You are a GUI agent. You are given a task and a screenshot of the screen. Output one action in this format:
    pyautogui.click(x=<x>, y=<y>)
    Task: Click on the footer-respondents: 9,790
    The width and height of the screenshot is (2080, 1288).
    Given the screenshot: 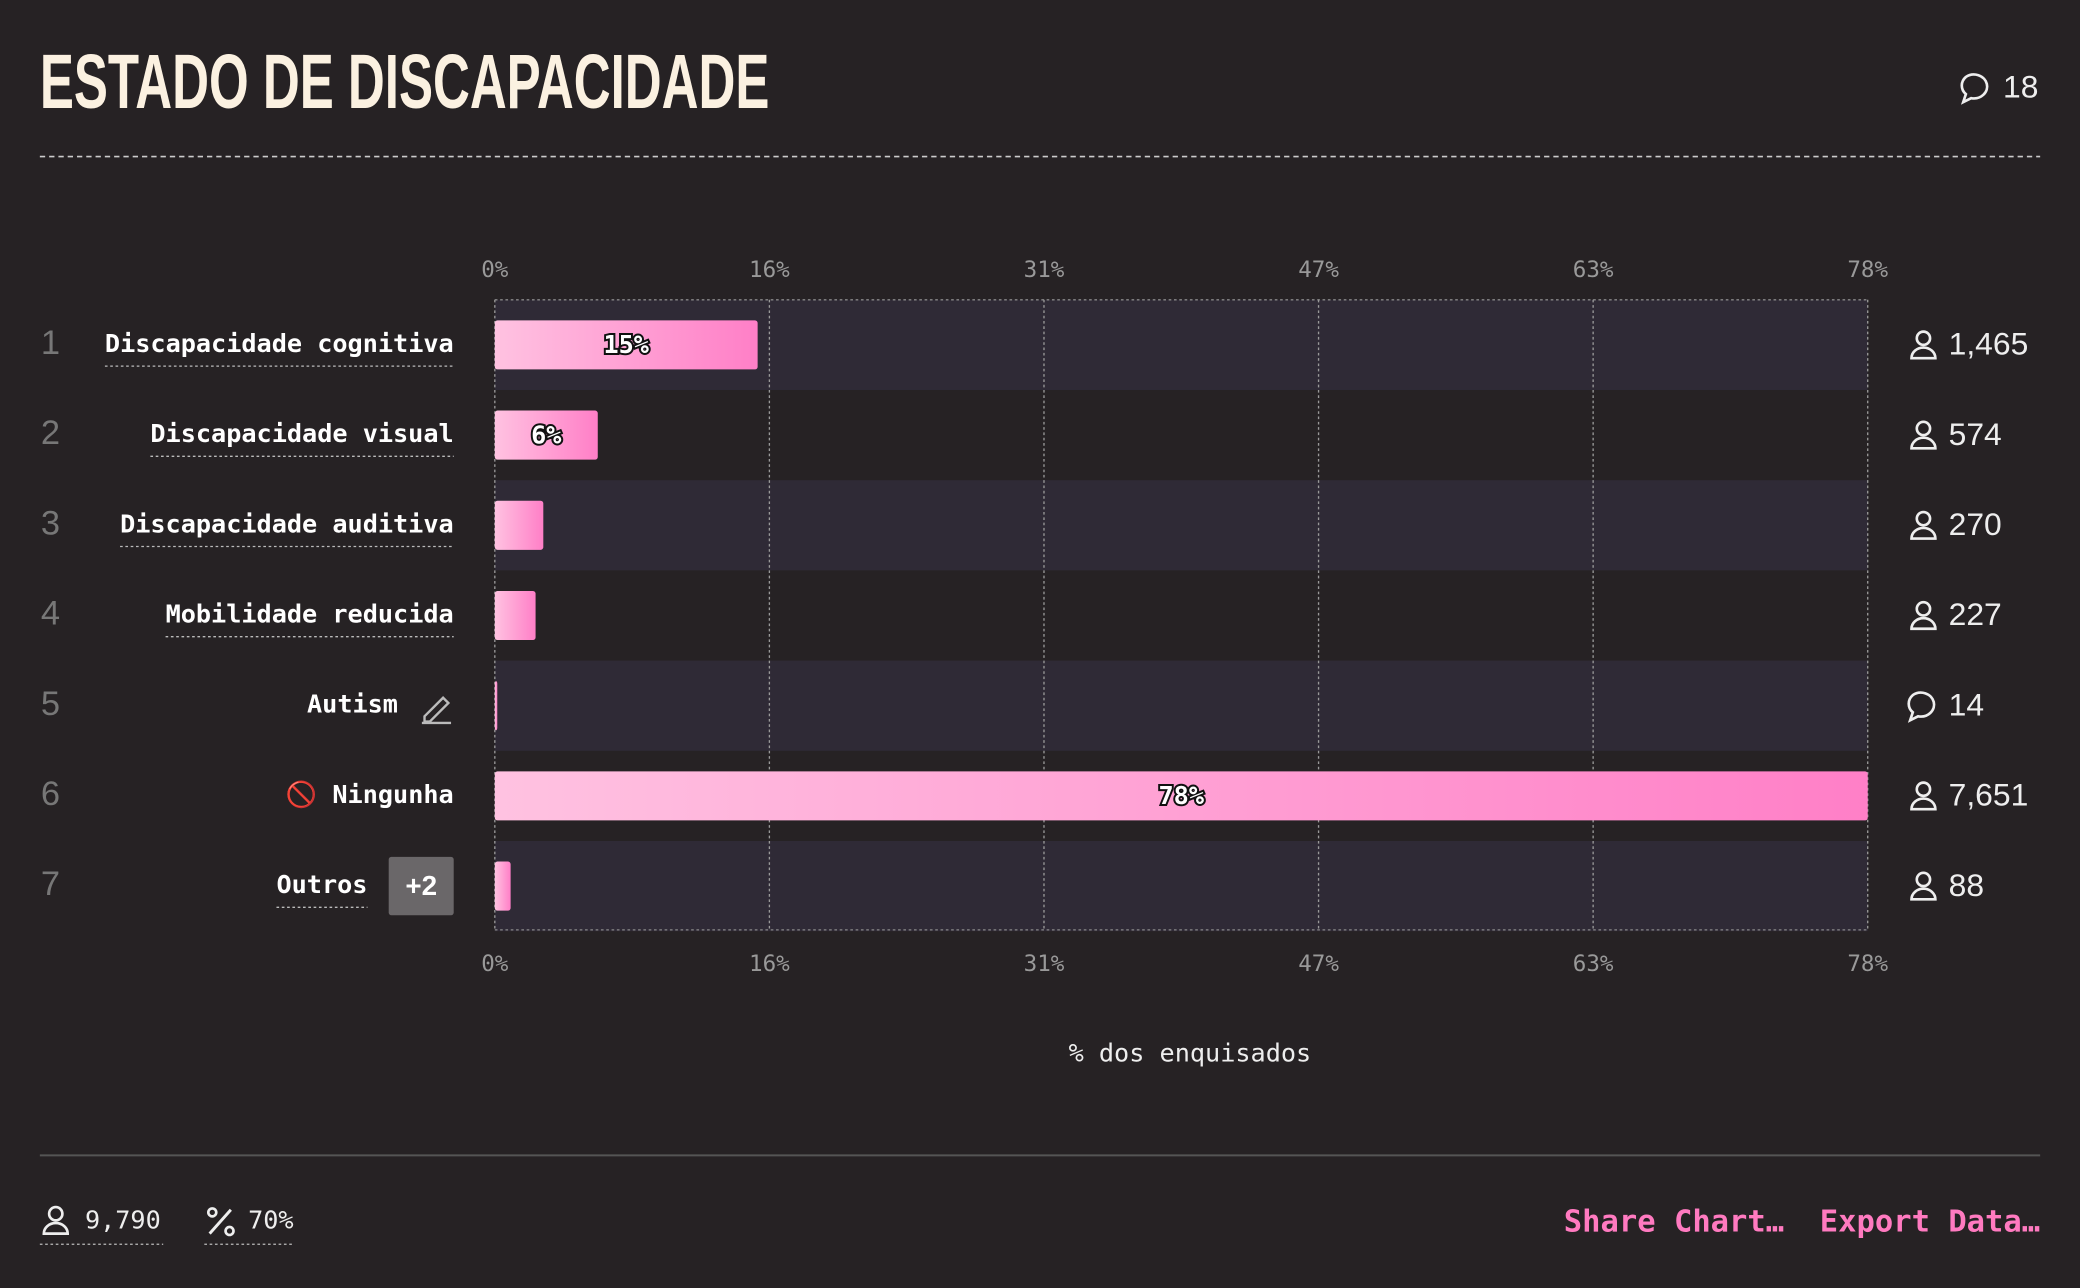 What is the action you would take?
    pyautogui.click(x=101, y=1225)
    